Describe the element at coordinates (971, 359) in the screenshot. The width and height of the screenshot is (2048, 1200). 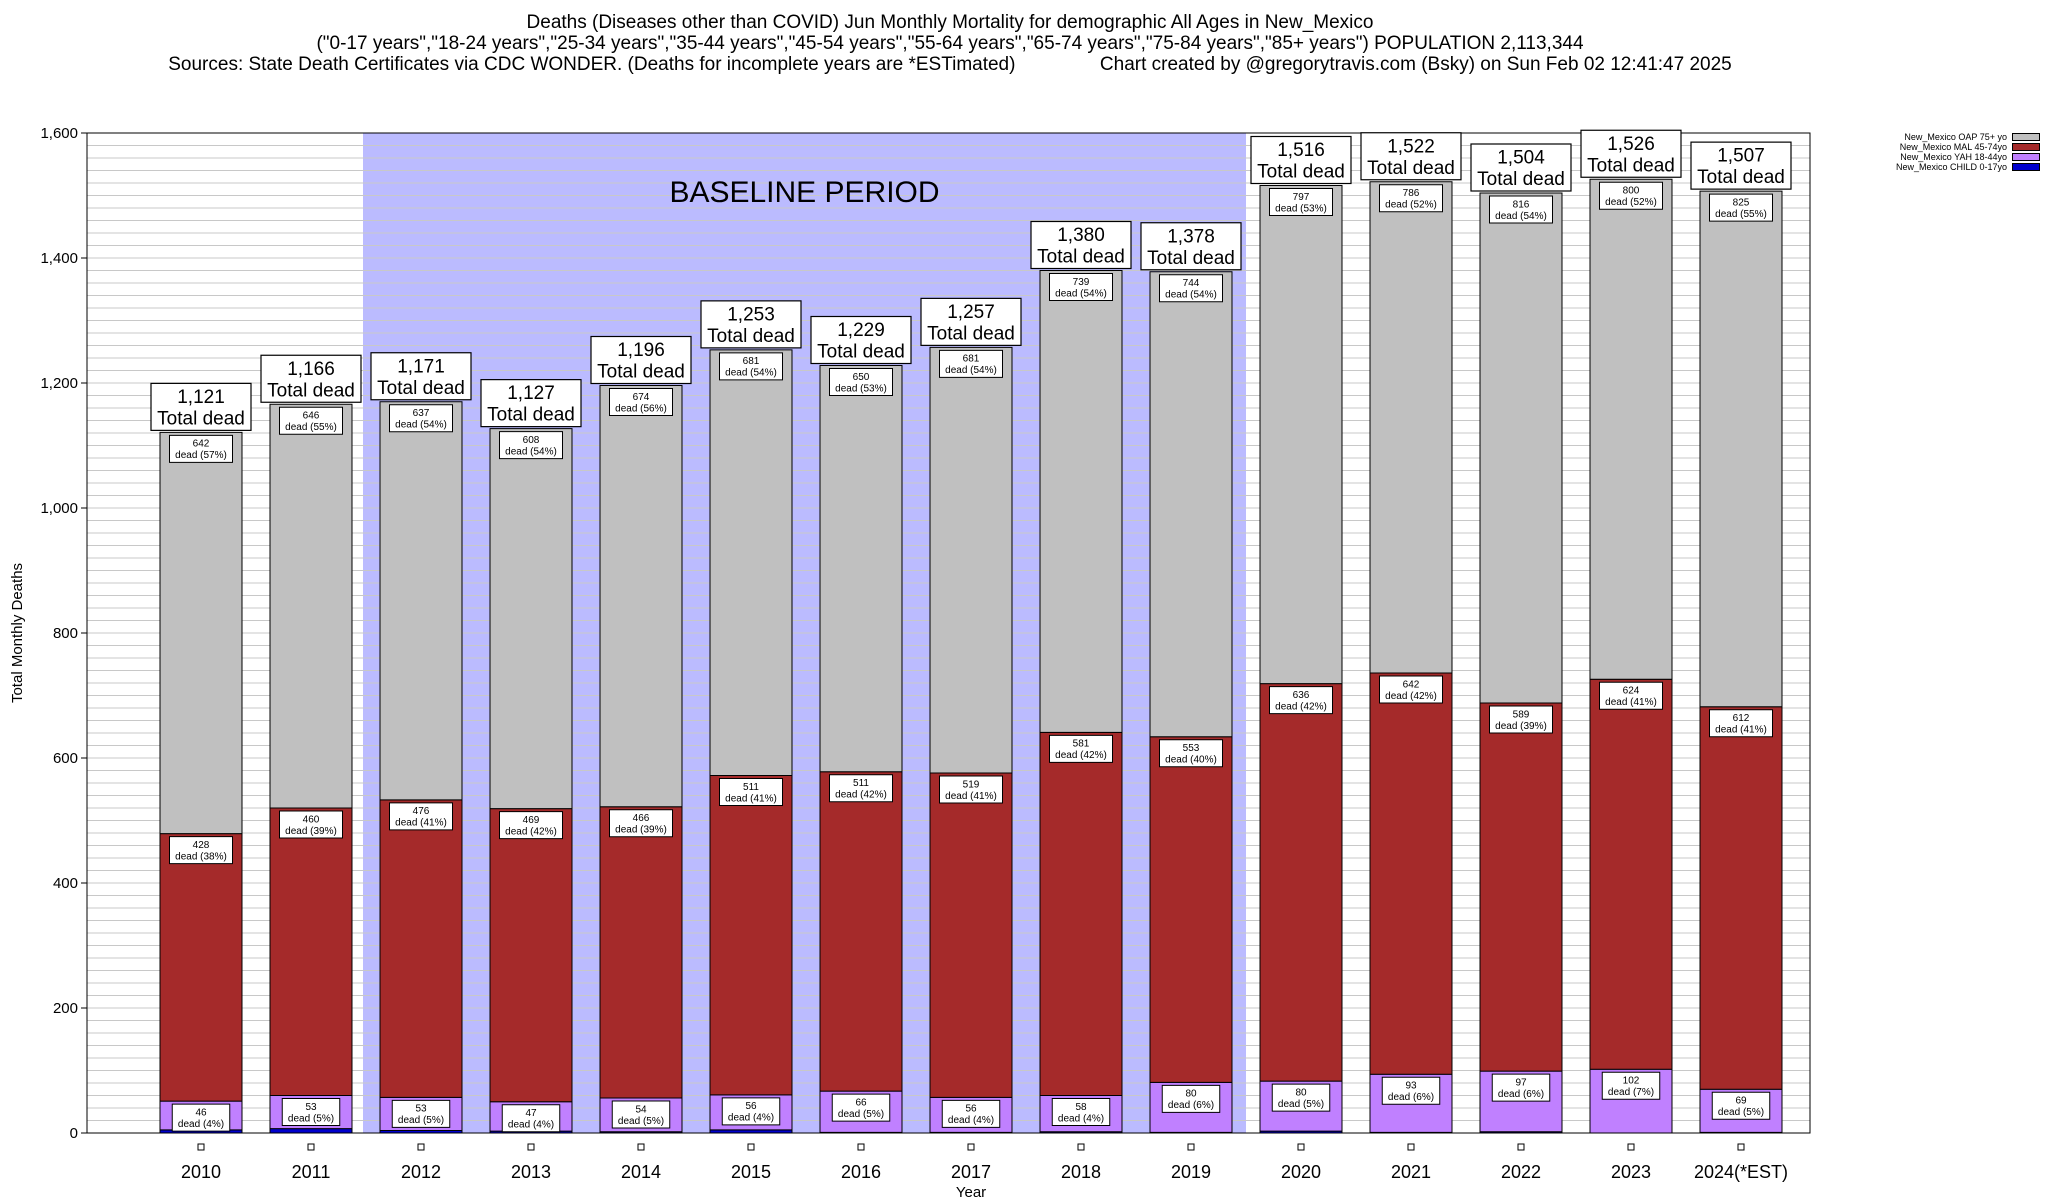
I see `segment-data-label-text: 681` at that location.